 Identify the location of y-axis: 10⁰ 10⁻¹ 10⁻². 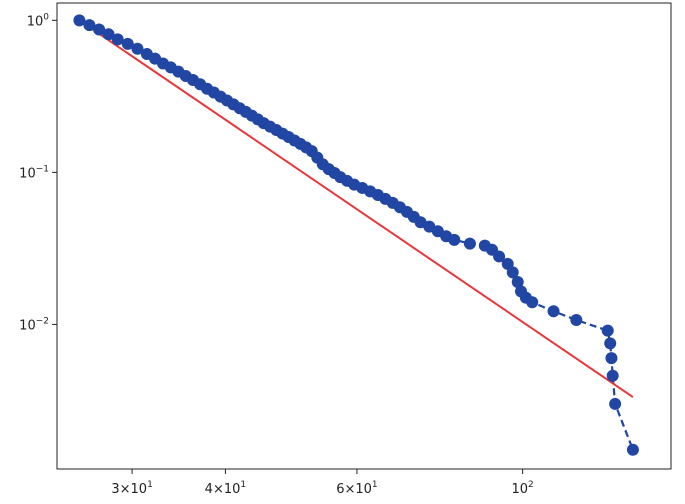
(38, 172).